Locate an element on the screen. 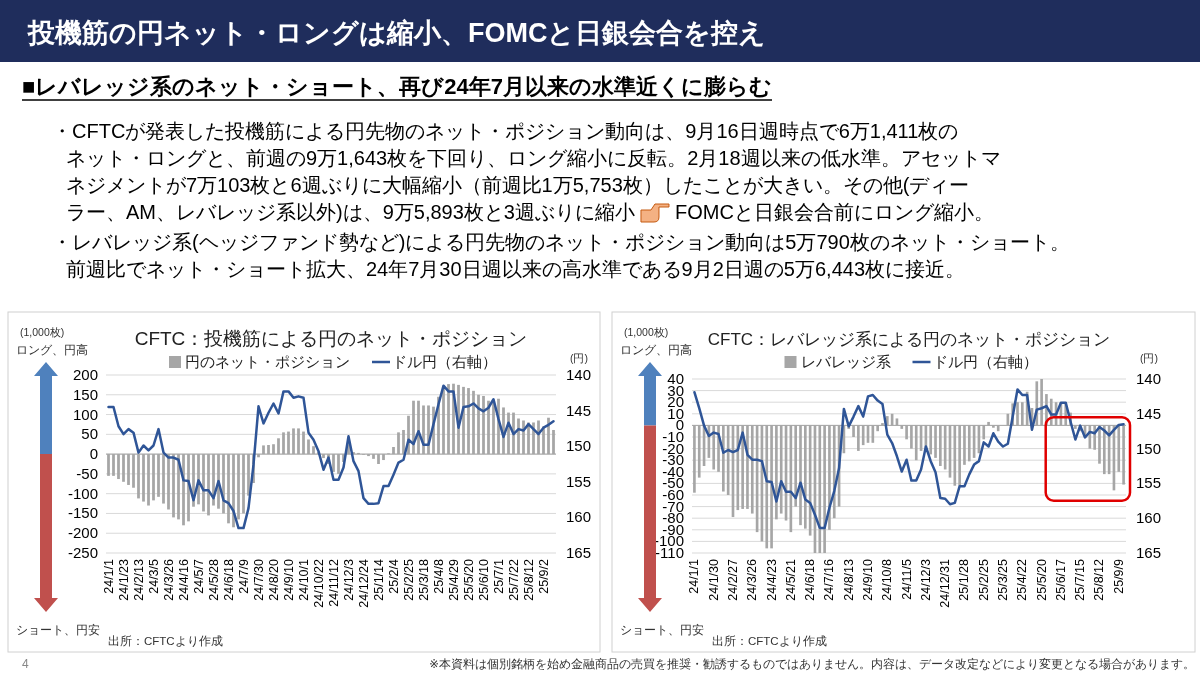  x-tick-label: 24/8/13 is located at coordinates (848, 579).